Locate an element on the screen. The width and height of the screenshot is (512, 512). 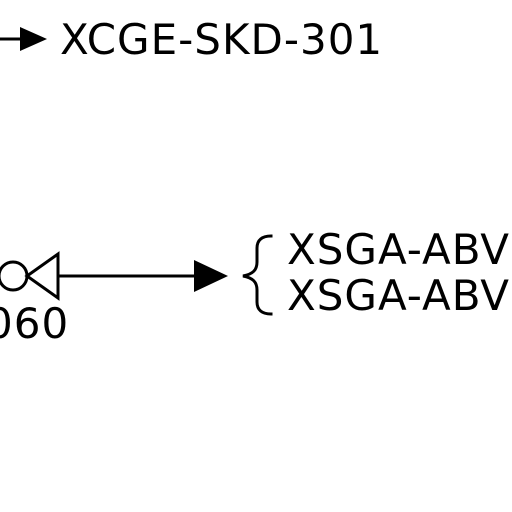
target-list: XSGA-ABV XSGA-ABV is located at coordinates (398, 272).